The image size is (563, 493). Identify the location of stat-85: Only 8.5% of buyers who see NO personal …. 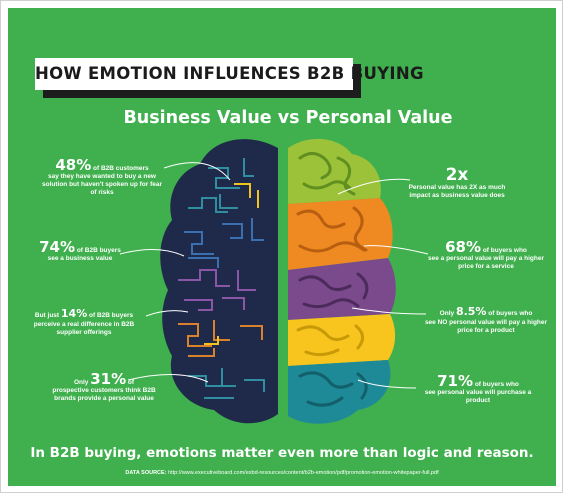
(486, 319).